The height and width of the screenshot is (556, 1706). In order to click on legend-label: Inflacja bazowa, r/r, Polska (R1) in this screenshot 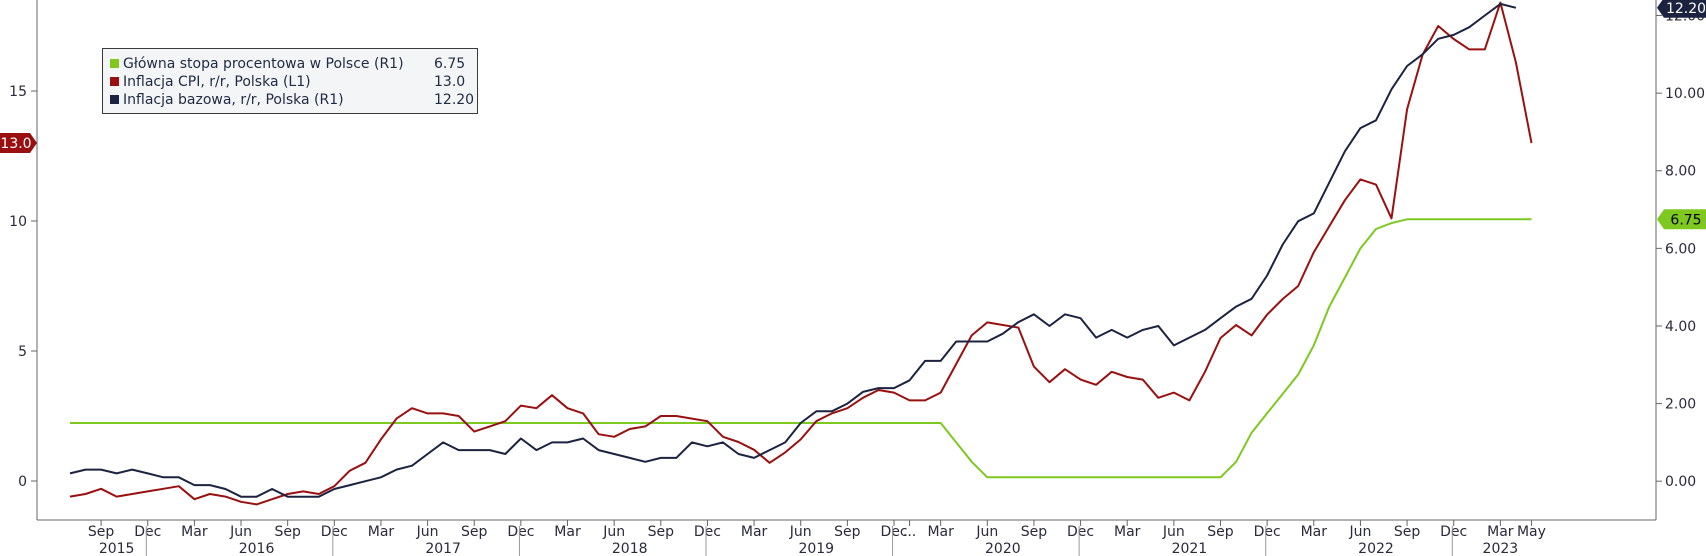, I will do `click(233, 100)`.